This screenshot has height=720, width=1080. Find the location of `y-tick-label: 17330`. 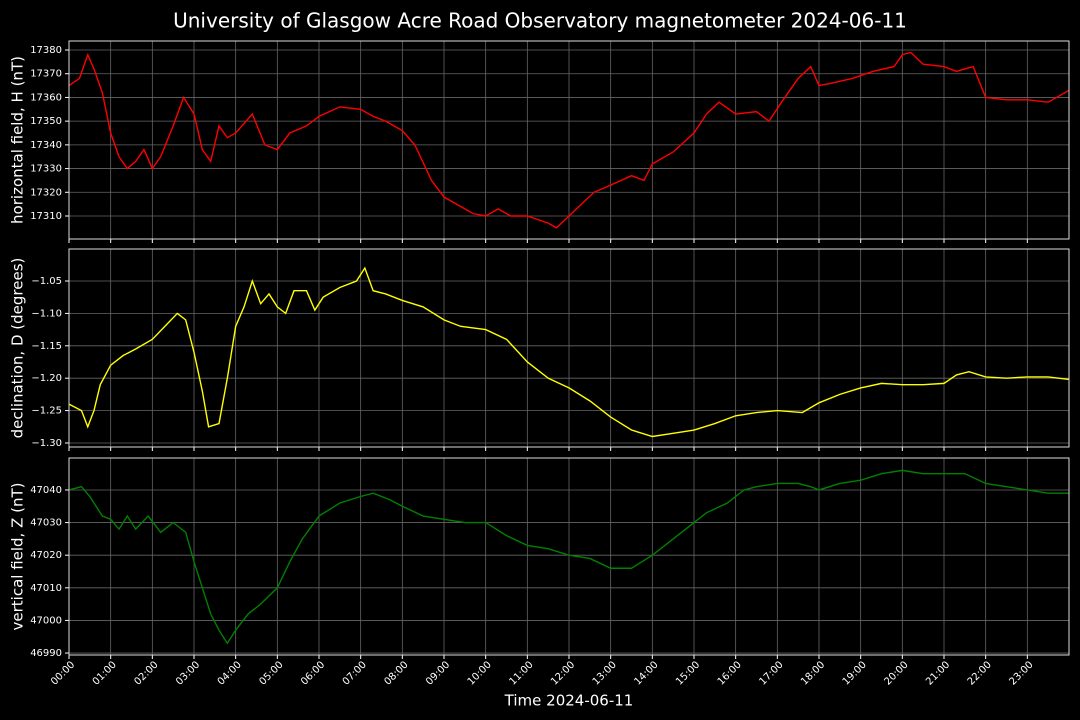

y-tick-label: 17330 is located at coordinates (46, 169).